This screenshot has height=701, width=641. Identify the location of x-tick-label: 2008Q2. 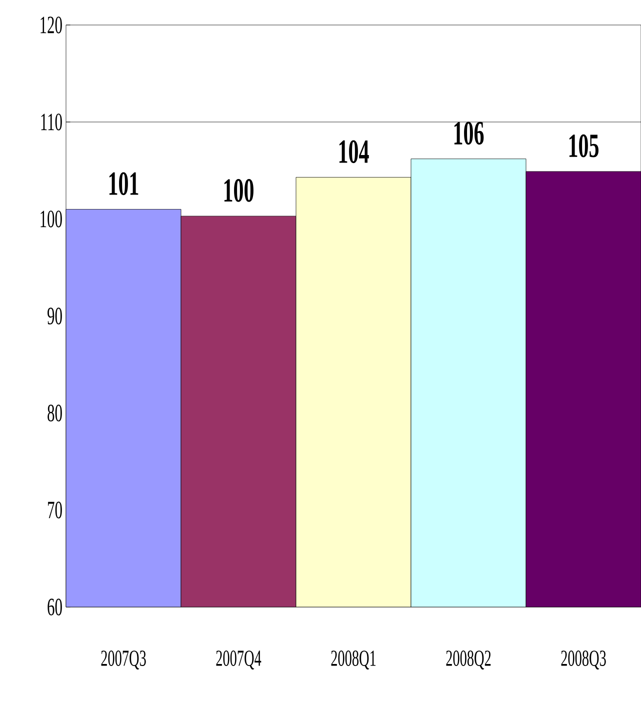
(468, 660).